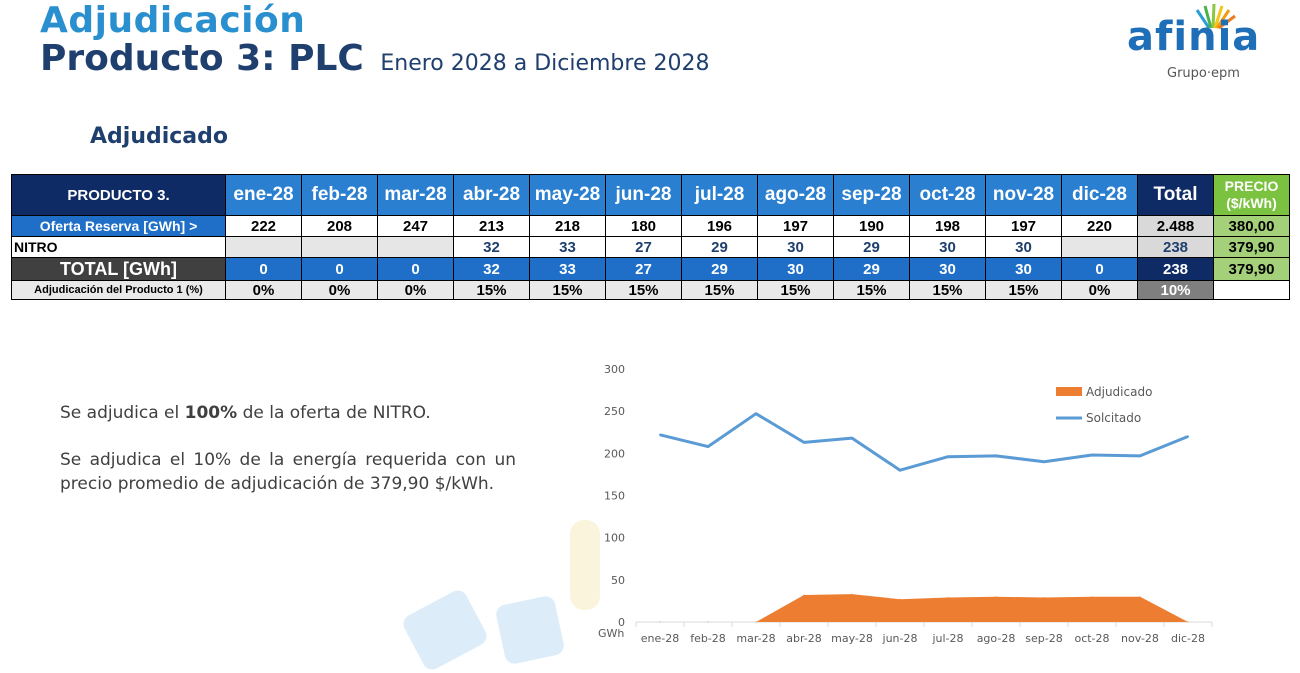 The image size is (1300, 673). I want to click on row-total: 2.488, so click(1175, 226).